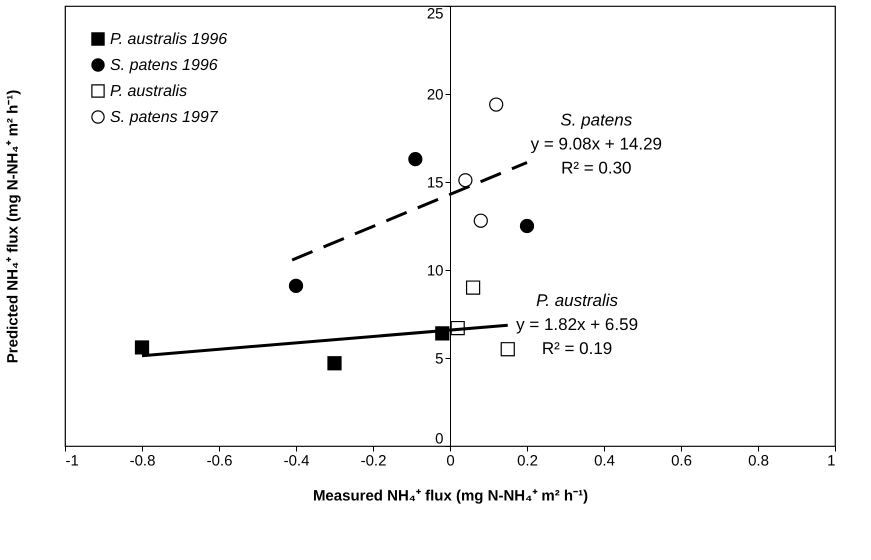  Describe the element at coordinates (596, 168) in the screenshot. I see `annotation: R² = 0.30` at that location.